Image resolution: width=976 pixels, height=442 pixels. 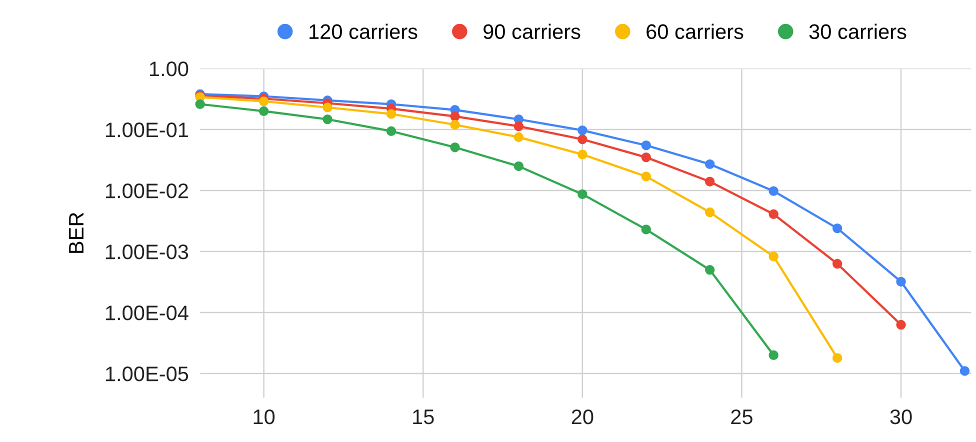 I want to click on y-tick-label: 1.00E-03, so click(x=147, y=252).